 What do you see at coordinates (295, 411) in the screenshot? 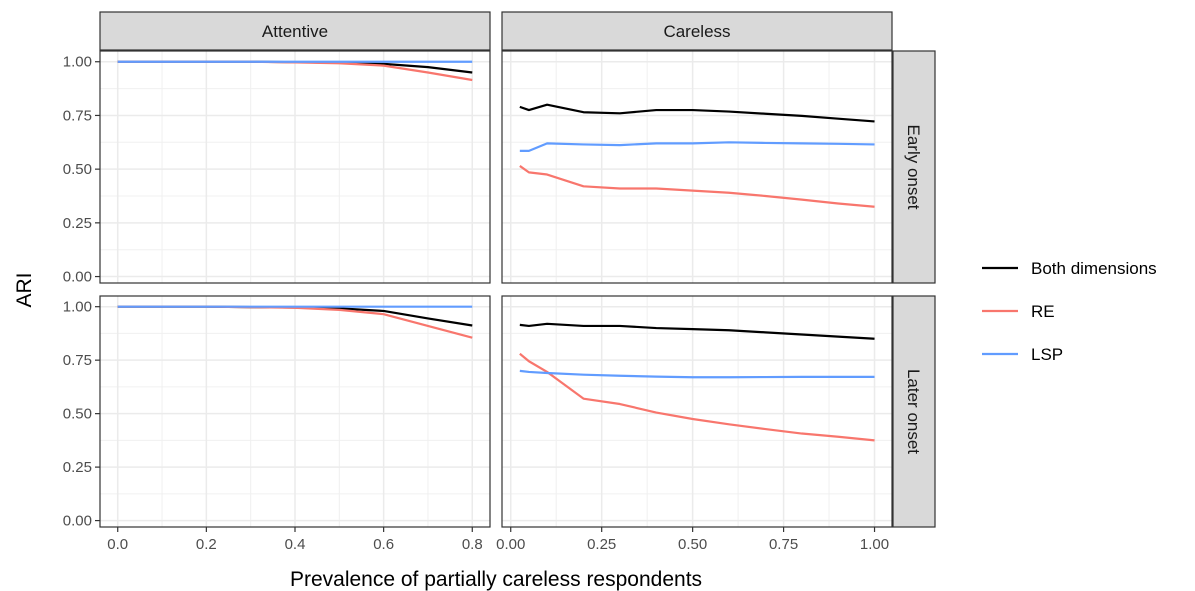
I see `panel-later-onset-attentive` at bounding box center [295, 411].